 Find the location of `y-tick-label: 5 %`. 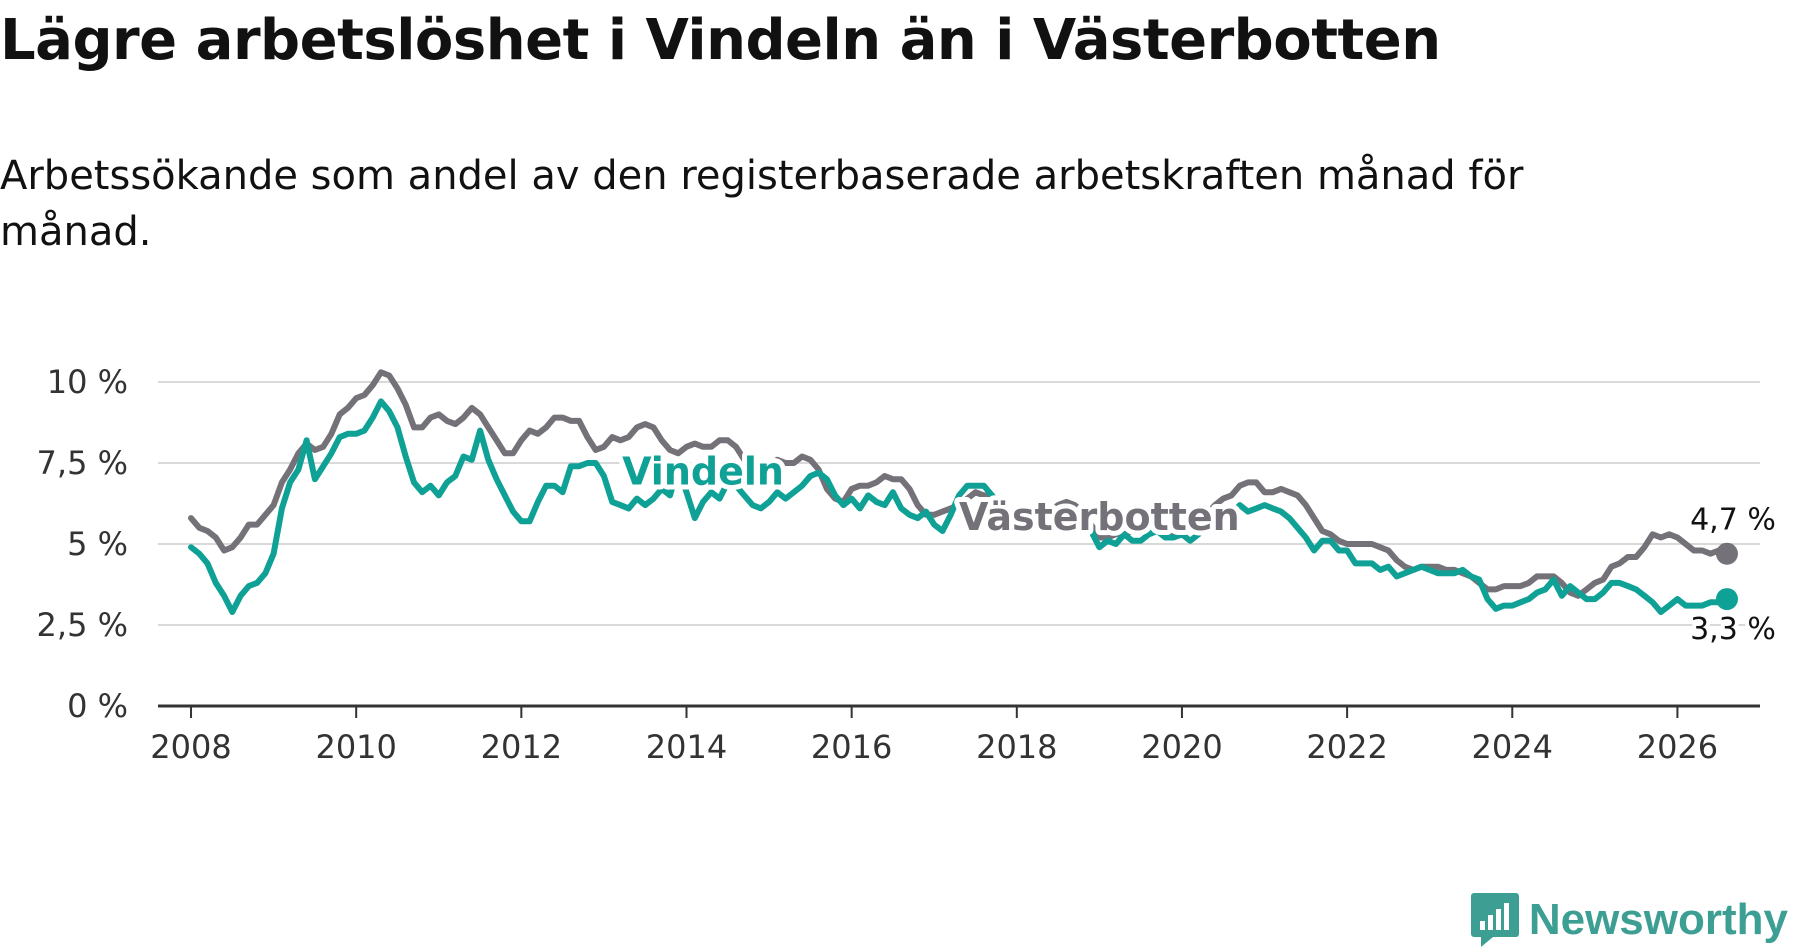

y-tick-label: 5 % is located at coordinates (97, 544).